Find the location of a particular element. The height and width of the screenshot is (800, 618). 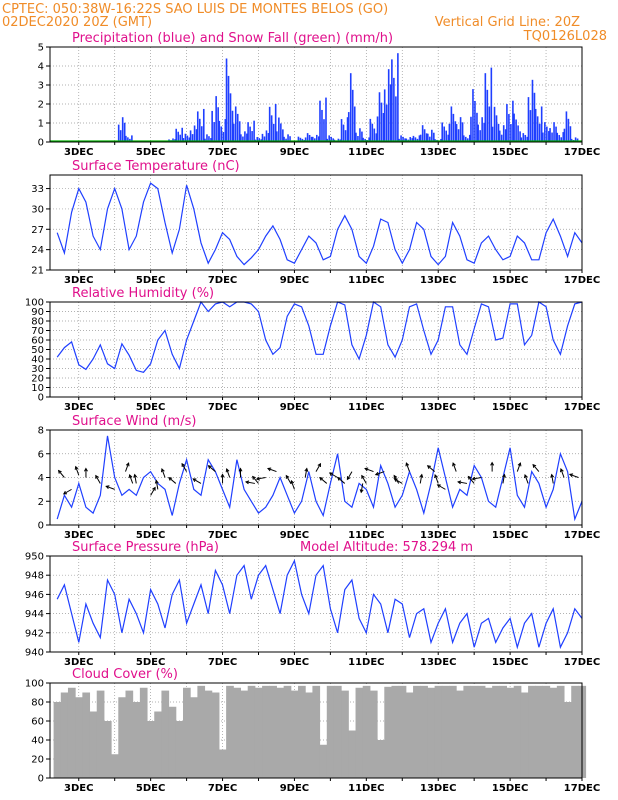

y-tick-label: 40 is located at coordinates (37, 741).